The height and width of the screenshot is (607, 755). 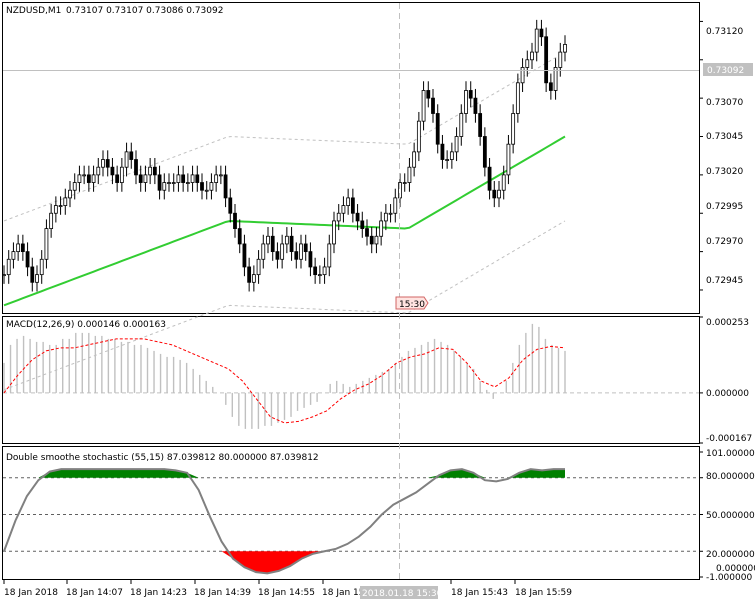 What do you see at coordinates (729, 578) in the screenshot?
I see `stoch-axis-label: -1.000000` at bounding box center [729, 578].